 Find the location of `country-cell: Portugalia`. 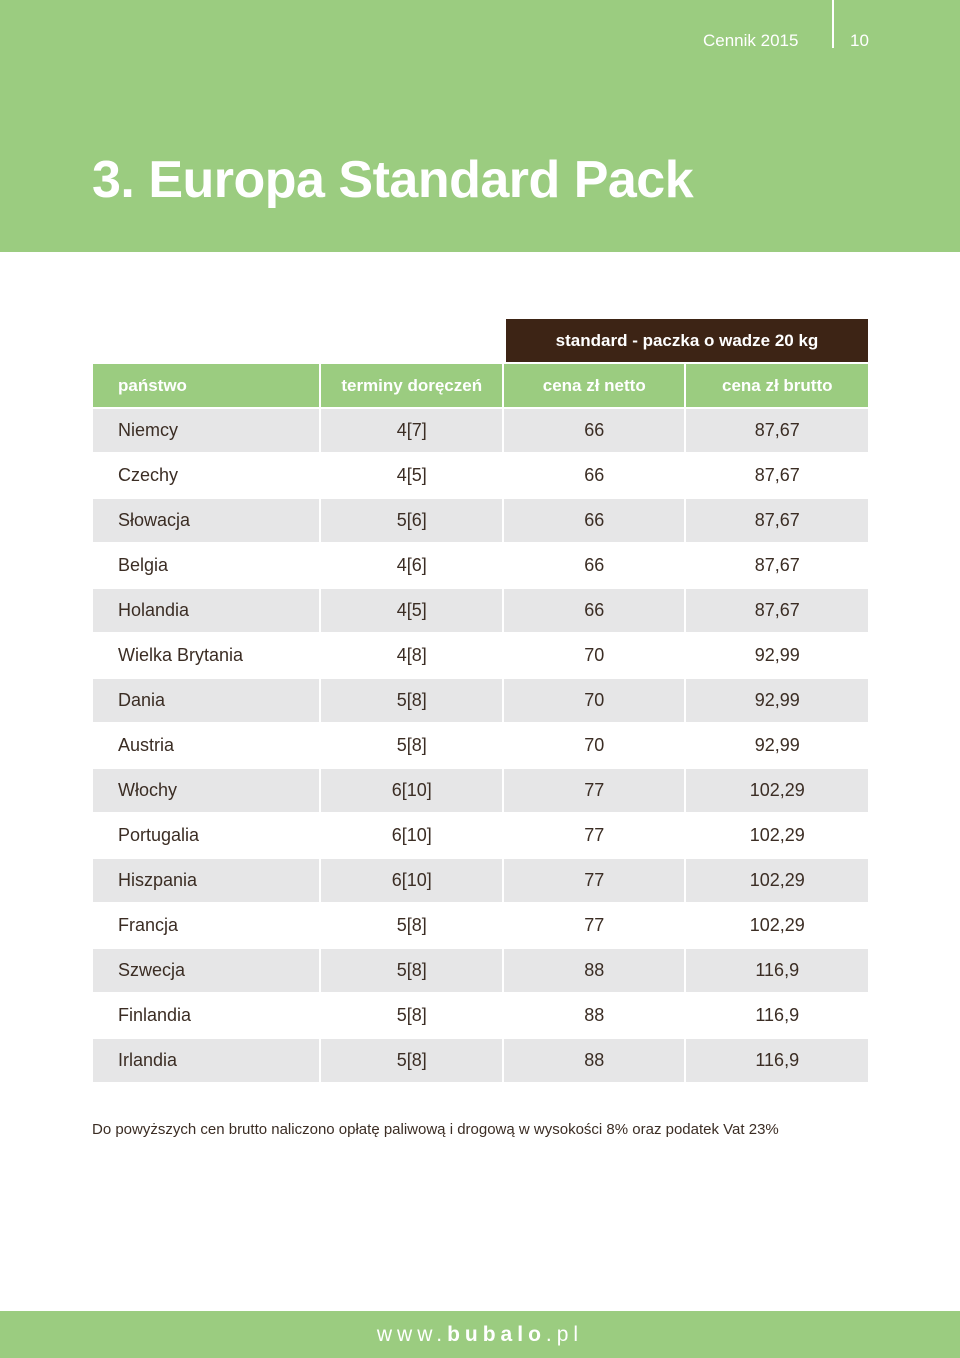

country-cell: Portugalia is located at coordinates (206, 835).